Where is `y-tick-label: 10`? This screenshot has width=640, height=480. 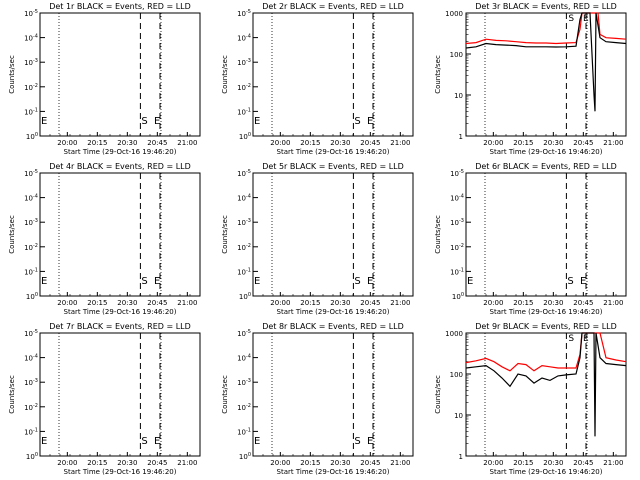 y-tick-label: 10 is located at coordinates (458, 96).